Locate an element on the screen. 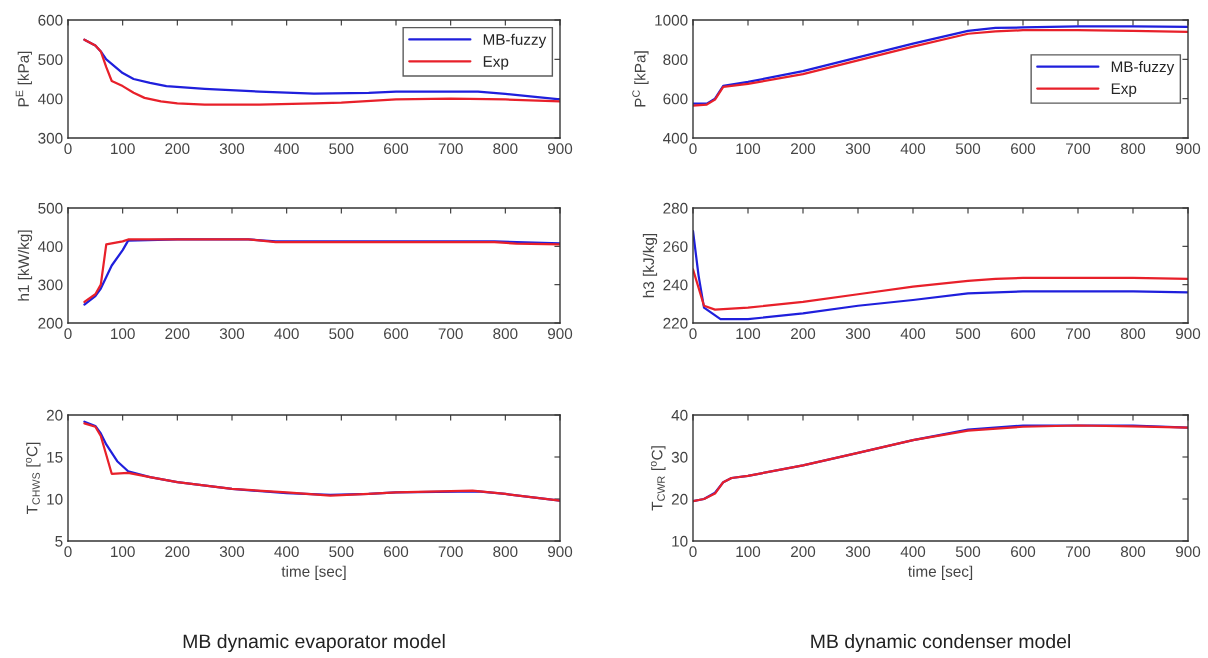 This screenshot has height=658, width=1208. y-axis-title: P$^{E}$ [kPa] is located at coordinates (23, 79).